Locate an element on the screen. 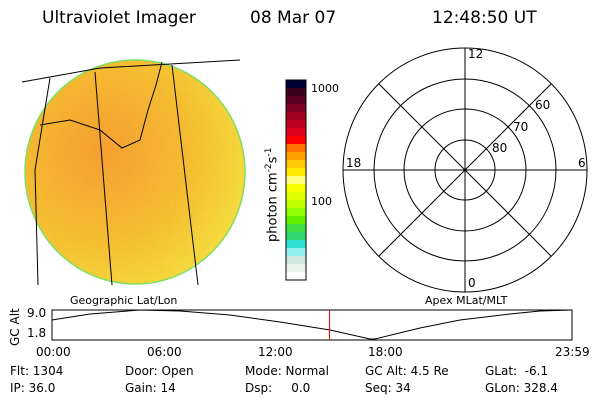 The height and width of the screenshot is (400, 600). alt-ytick-high: 9.0 is located at coordinates (37, 313).